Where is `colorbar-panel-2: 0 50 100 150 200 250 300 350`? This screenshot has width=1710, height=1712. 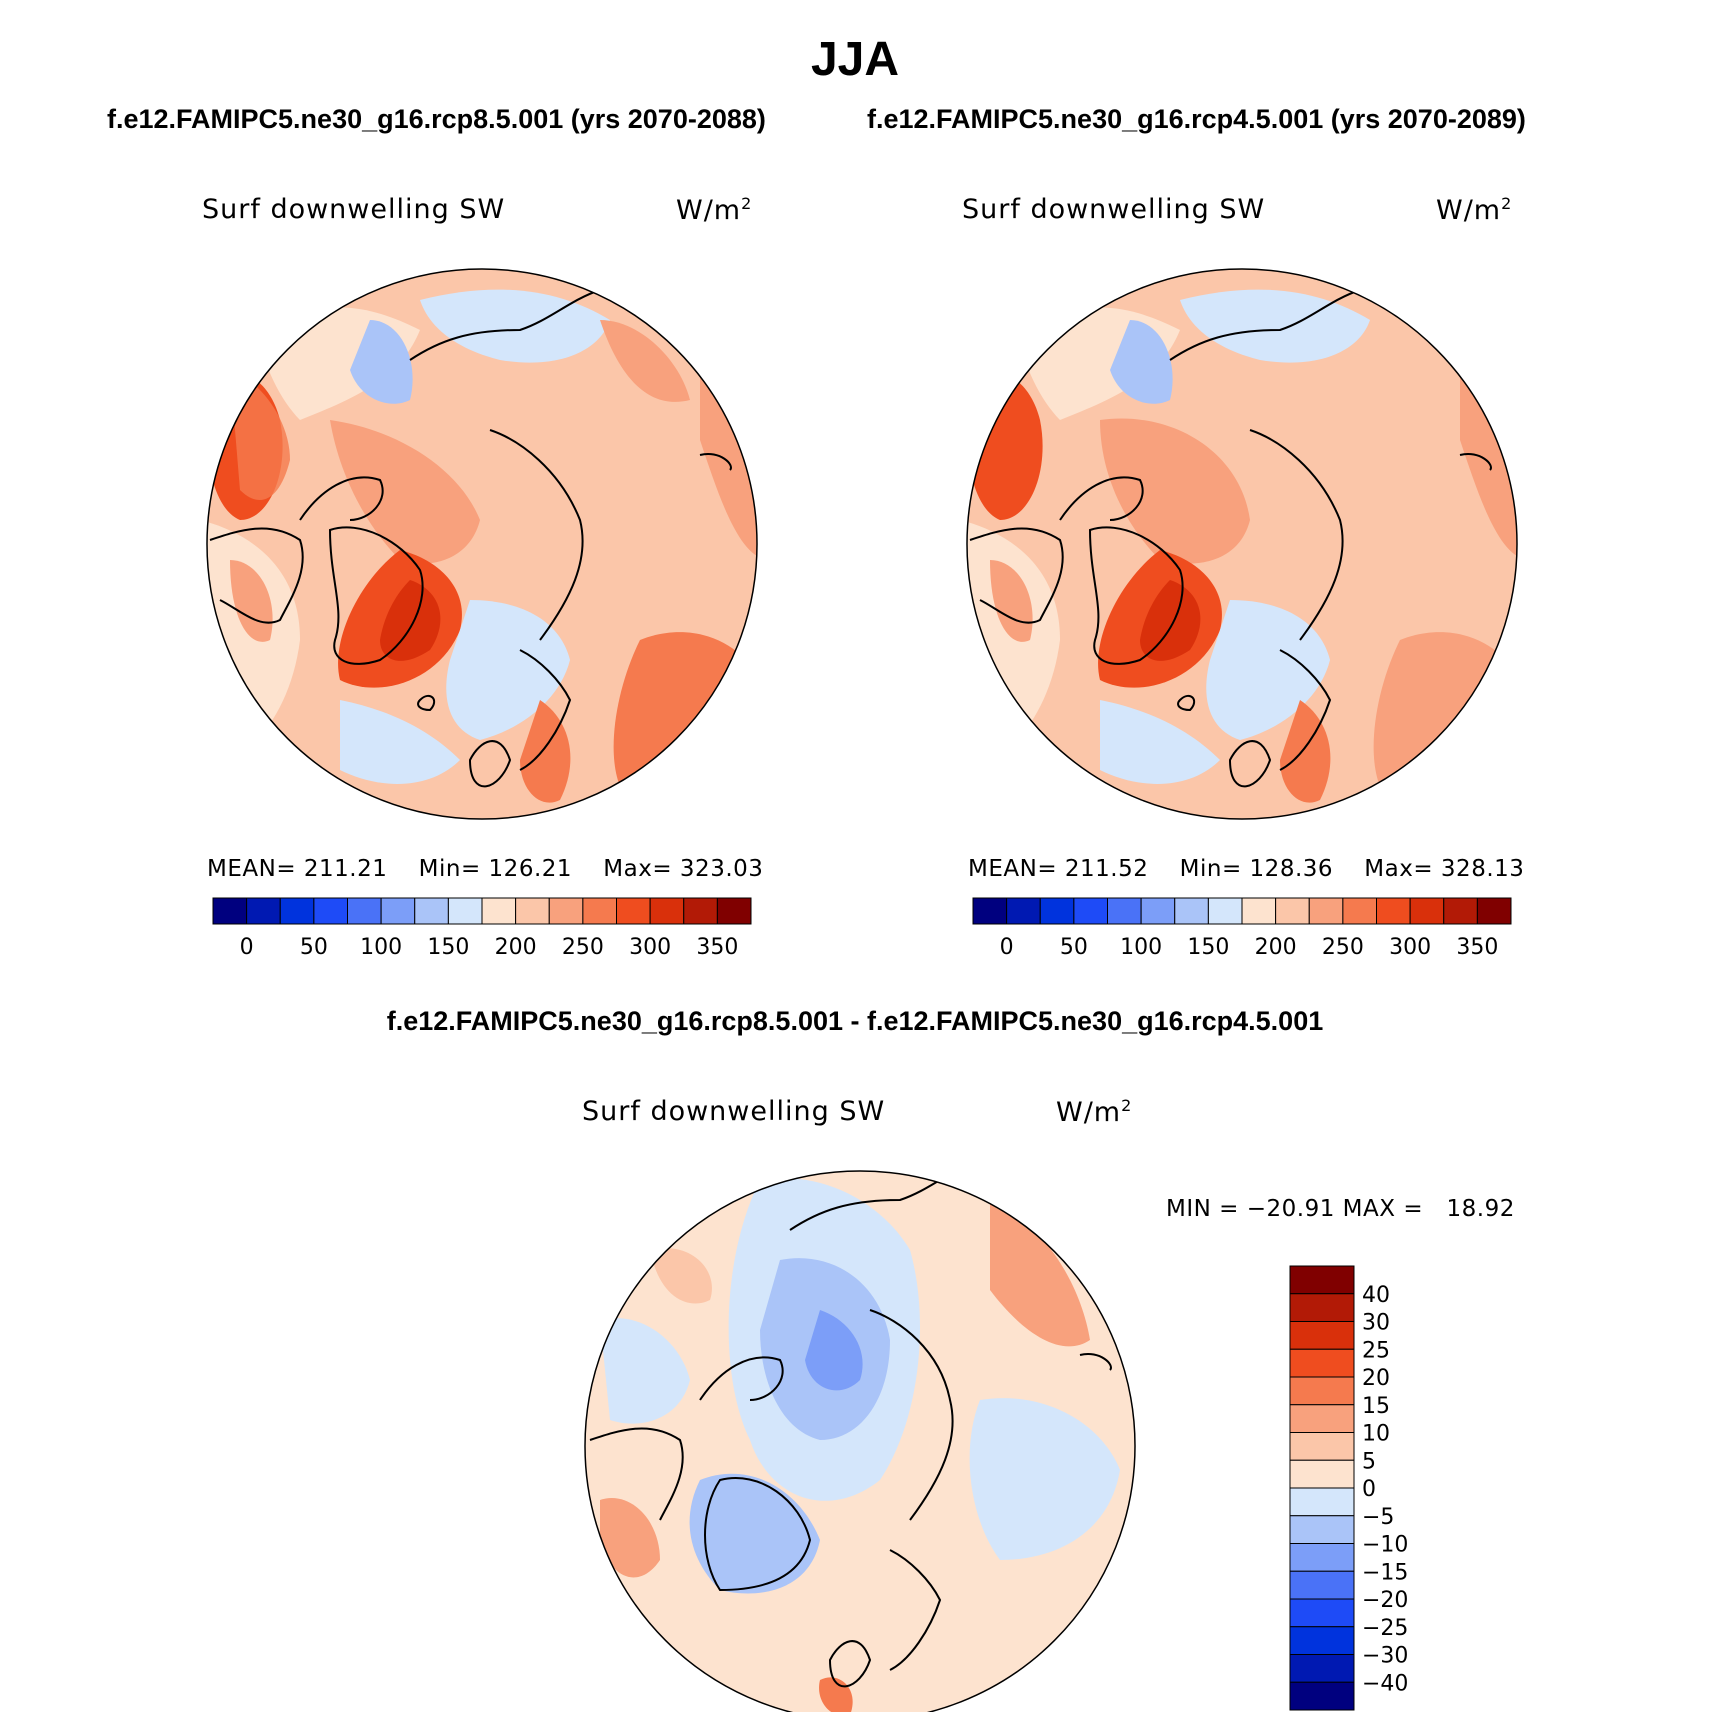
colorbar-panel-2: 0 50 100 150 200 250 300 350 is located at coordinates (1242, 928).